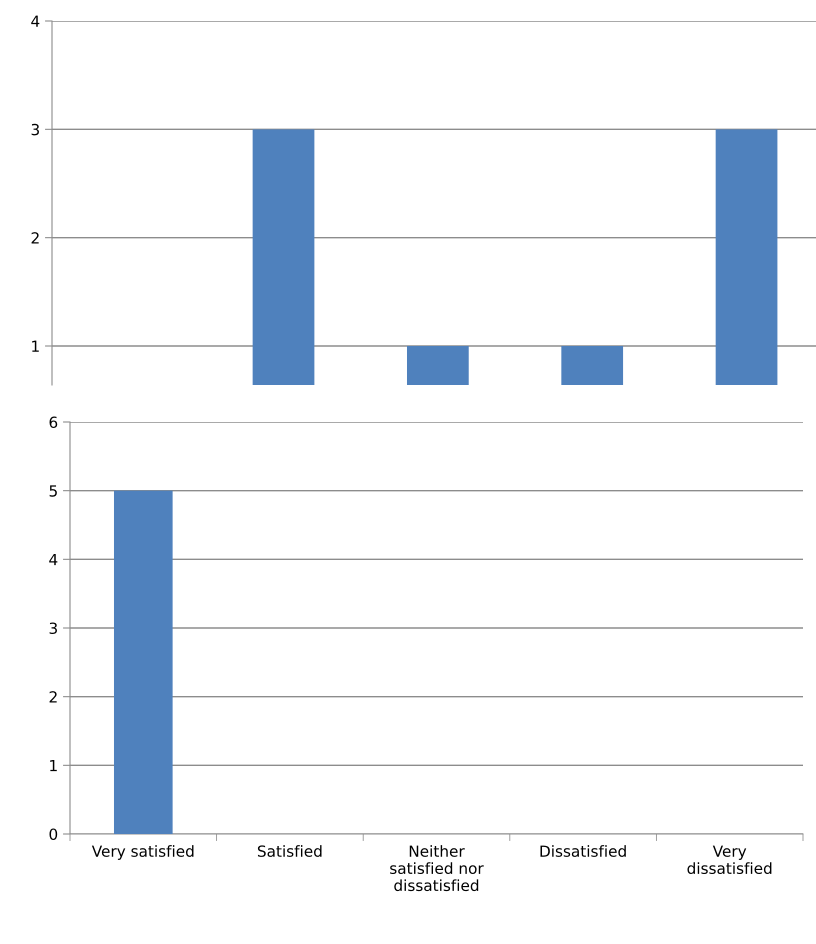 The width and height of the screenshot is (816, 944). Describe the element at coordinates (437, 868) in the screenshot. I see `x-tick-label: Neither satisfied nor dissatisfied` at that location.